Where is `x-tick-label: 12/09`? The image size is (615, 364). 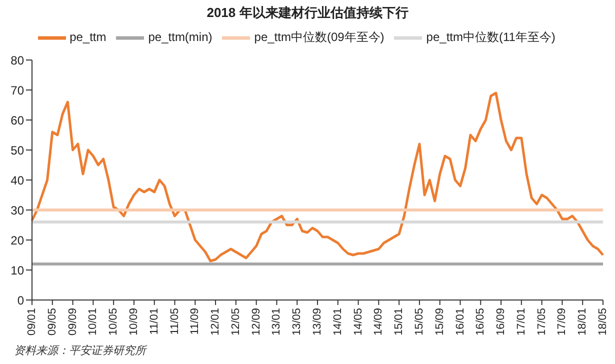 x-tick-label: 12/09 is located at coordinates (256, 322).